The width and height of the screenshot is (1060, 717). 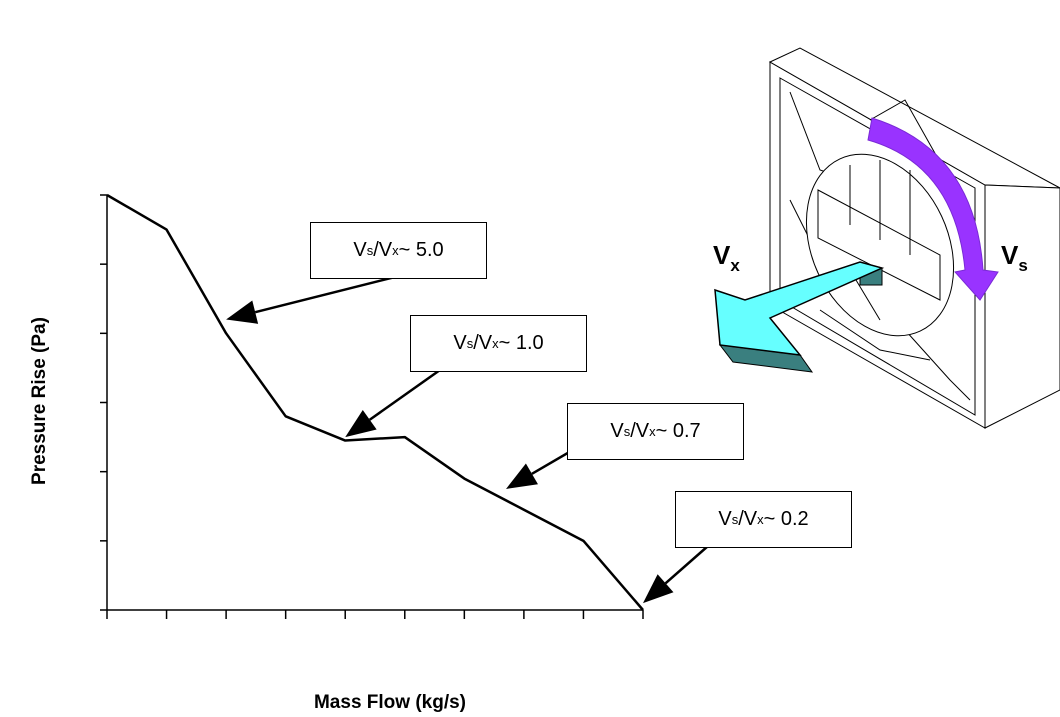 I want to click on rotor-band, so click(x=879, y=245).